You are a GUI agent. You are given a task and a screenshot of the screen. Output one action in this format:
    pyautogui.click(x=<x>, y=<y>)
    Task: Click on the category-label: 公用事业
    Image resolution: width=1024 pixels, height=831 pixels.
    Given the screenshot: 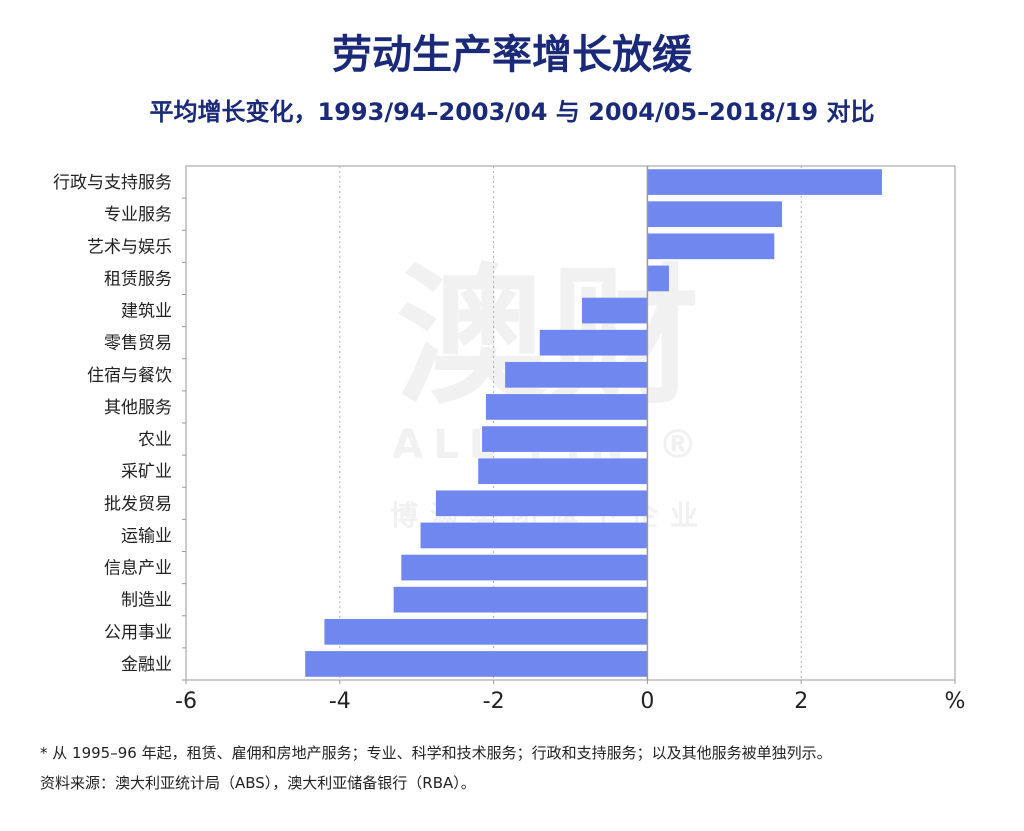 What is the action you would take?
    pyautogui.click(x=138, y=633)
    